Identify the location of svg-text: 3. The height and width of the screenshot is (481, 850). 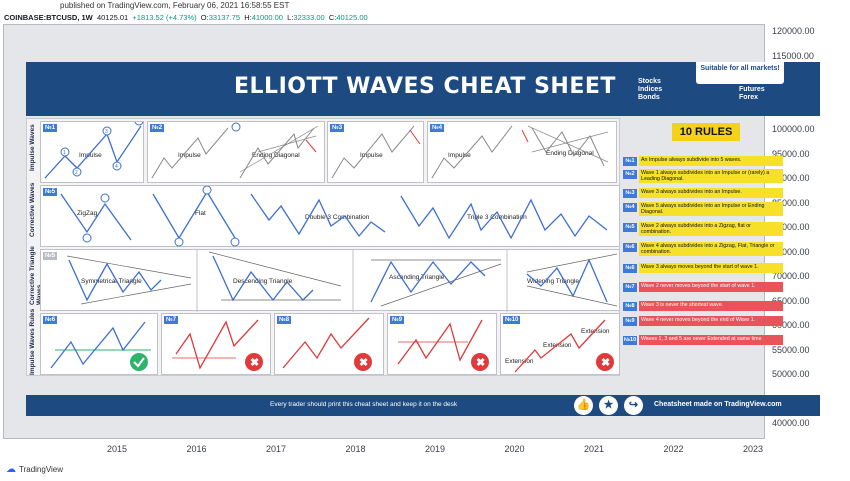
(106, 132).